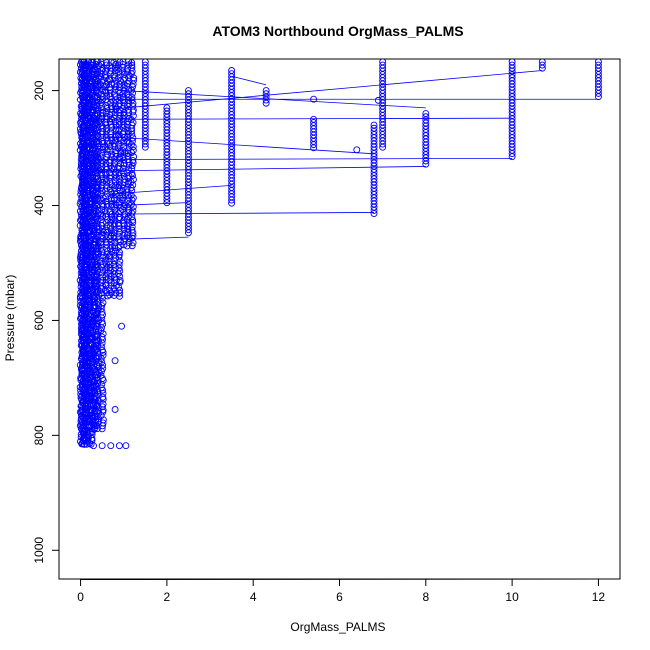 The height and width of the screenshot is (650, 650). I want to click on y-tick-label: 200, so click(39, 90).